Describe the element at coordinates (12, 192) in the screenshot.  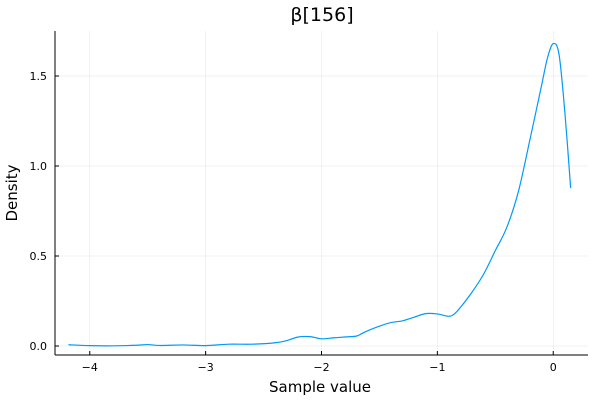
I see `y-axis-label: Density` at that location.